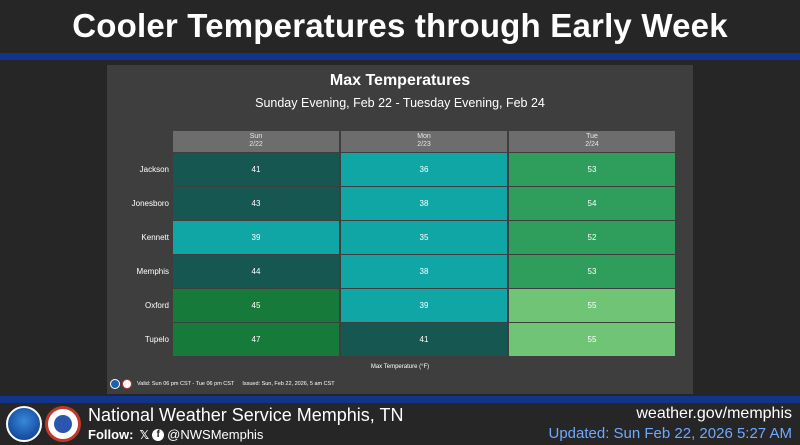  What do you see at coordinates (156, 305) in the screenshot?
I see `row-label: Oxford` at bounding box center [156, 305].